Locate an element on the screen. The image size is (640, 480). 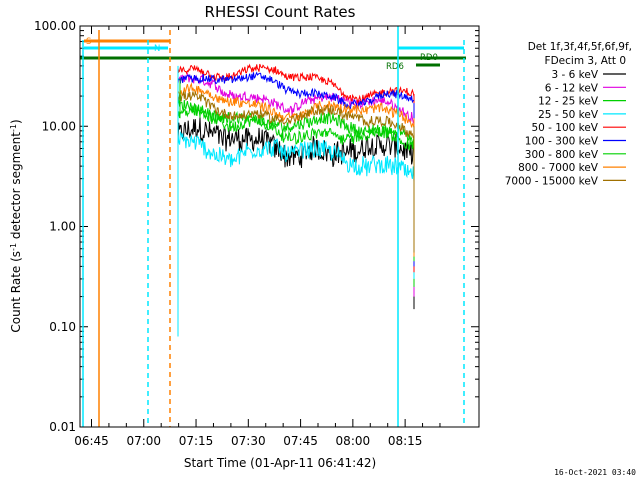
legend-label: 800 - 7000 keV is located at coordinates (558, 168).